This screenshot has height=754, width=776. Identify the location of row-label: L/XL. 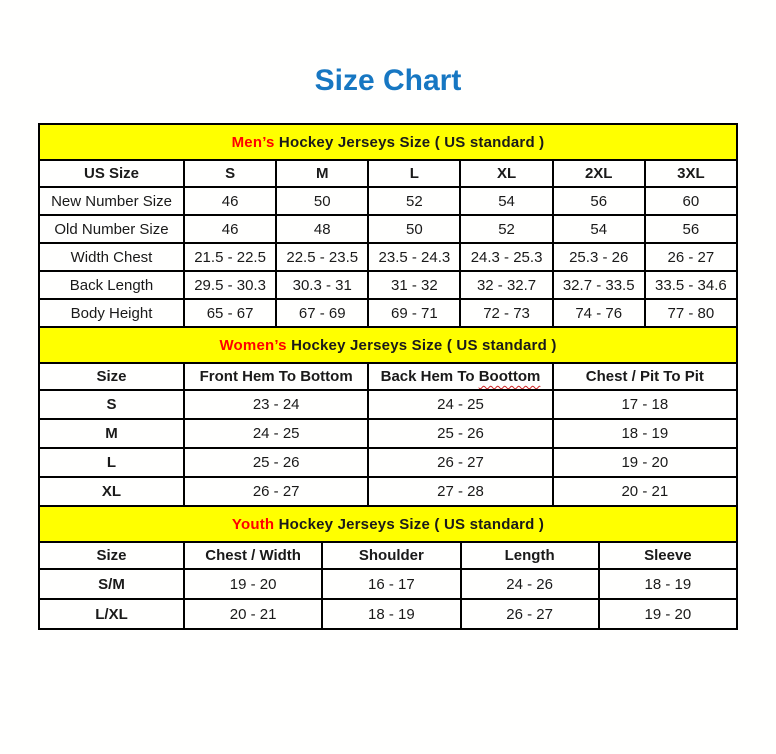
(111, 614).